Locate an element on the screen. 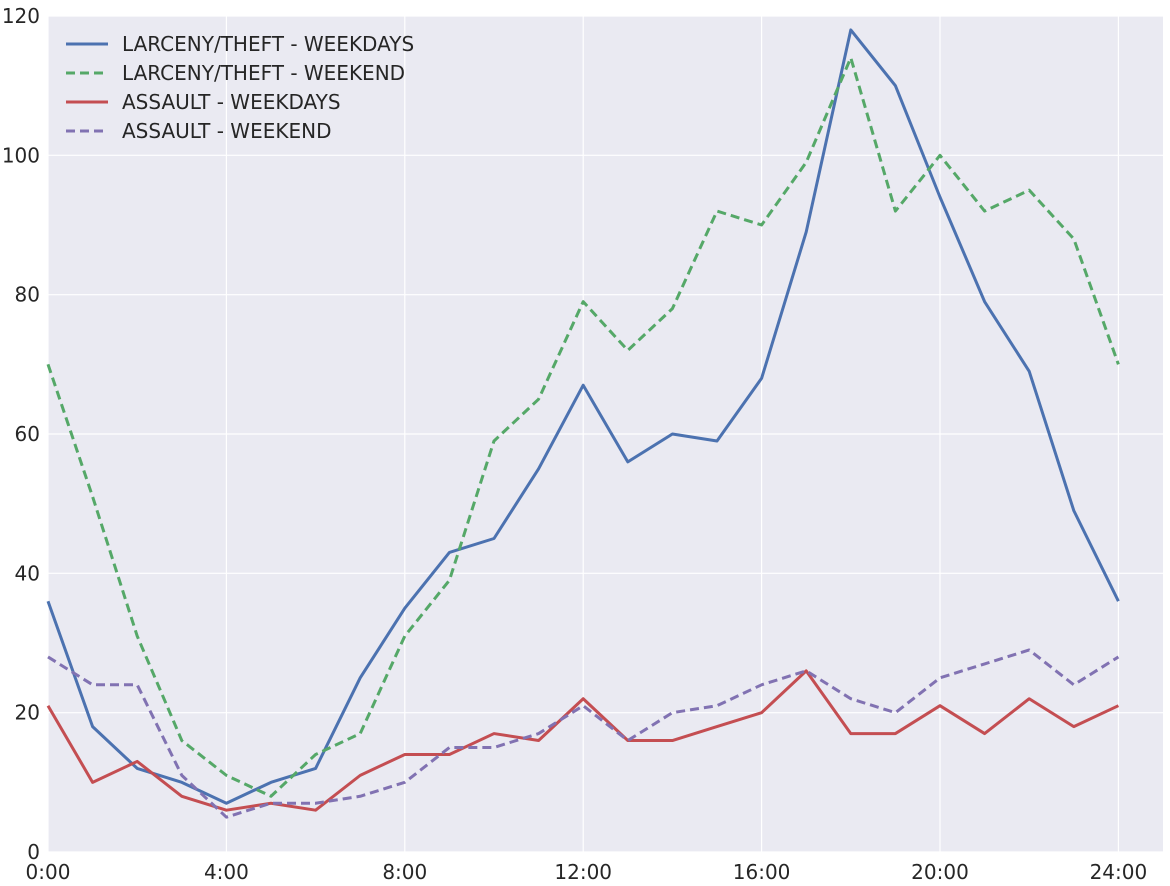 The height and width of the screenshot is (886, 1170). y-tick-label: 0 is located at coordinates (33, 852).